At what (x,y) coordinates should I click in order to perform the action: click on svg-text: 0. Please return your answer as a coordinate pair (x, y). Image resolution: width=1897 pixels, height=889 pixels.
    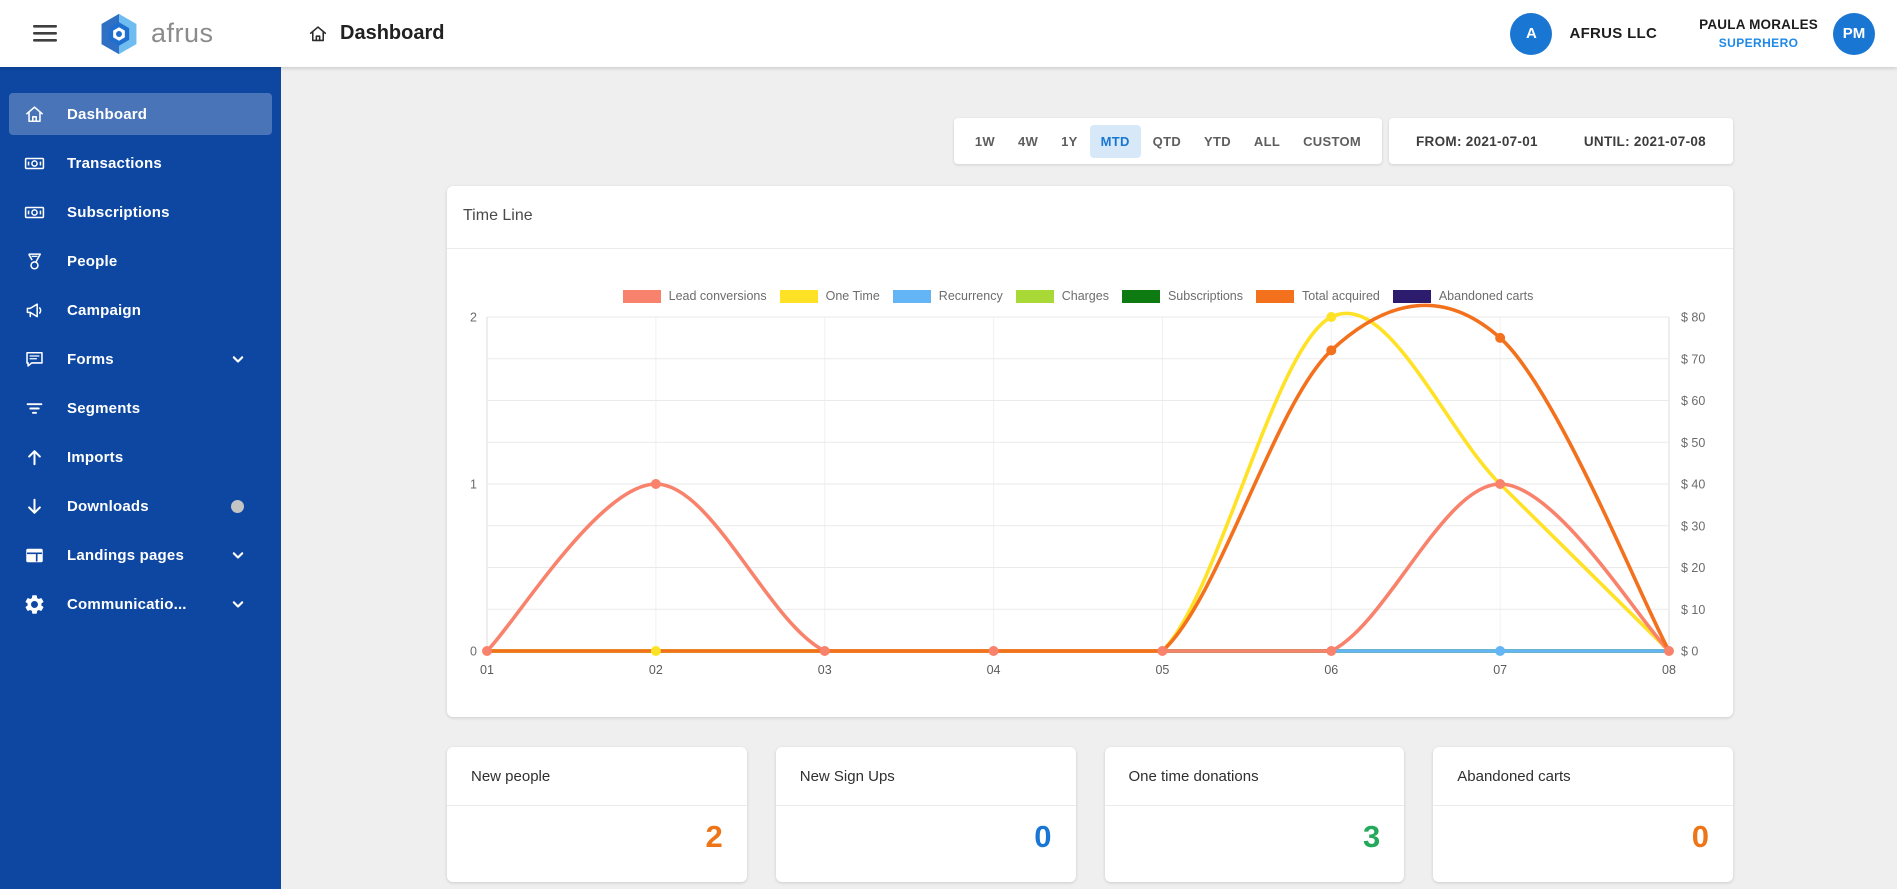
    Looking at the image, I should click on (473, 652).